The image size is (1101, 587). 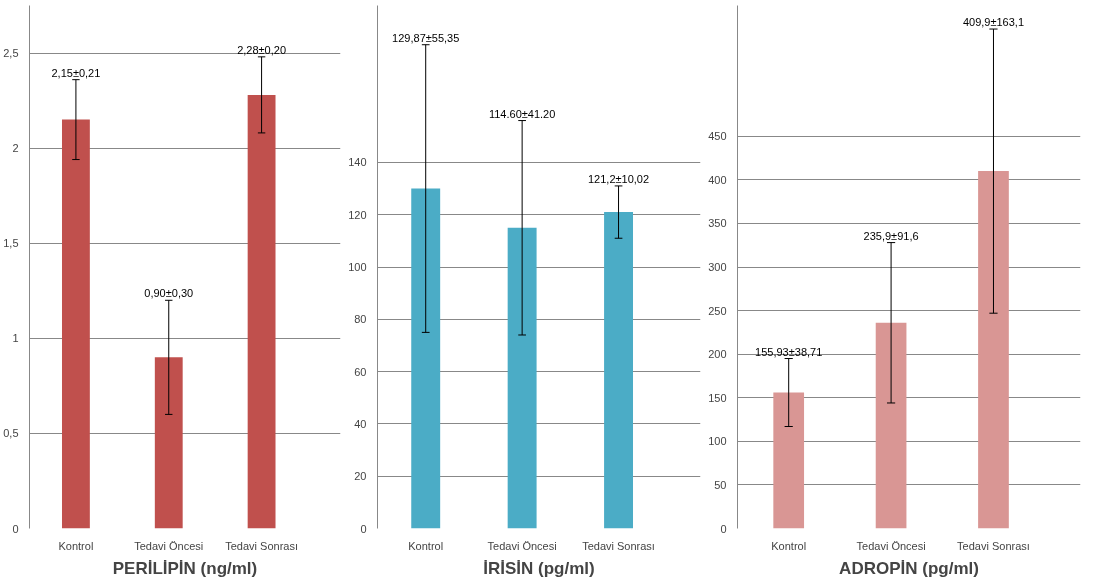 I want to click on y-tick-label: 140, so click(x=357, y=162).